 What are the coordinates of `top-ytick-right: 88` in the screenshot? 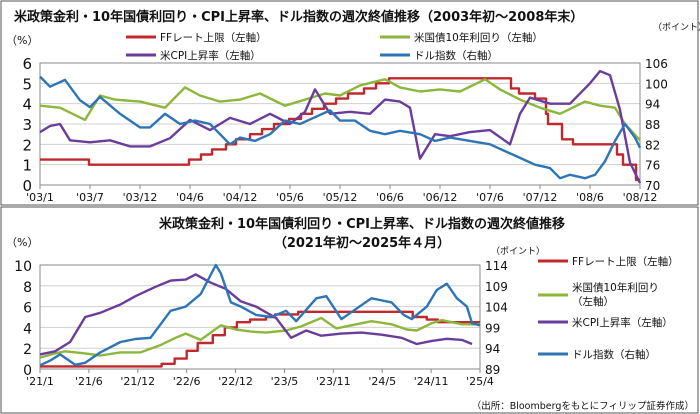 It's located at (652, 125).